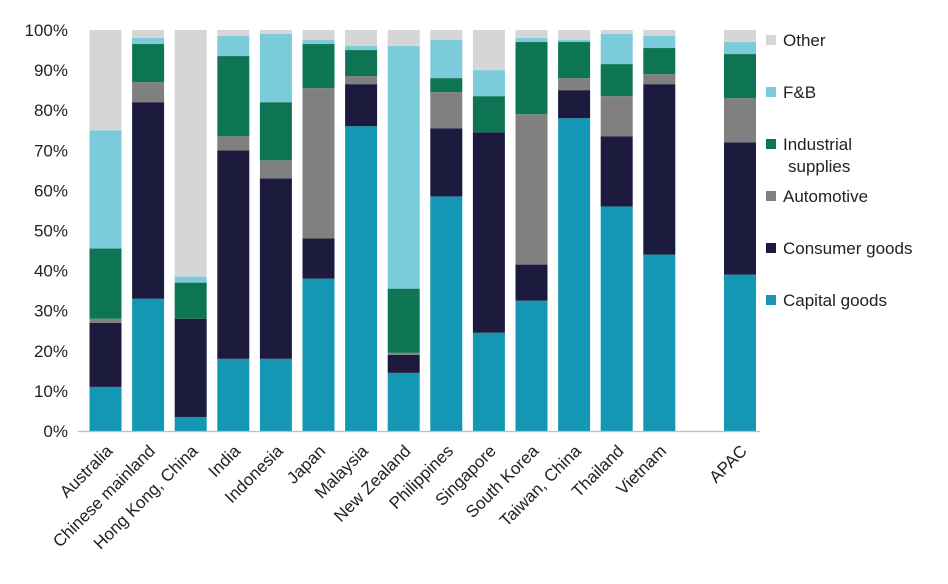 The width and height of the screenshot is (948, 584). Describe the element at coordinates (804, 40) in the screenshot. I see `legend-label: Other` at that location.